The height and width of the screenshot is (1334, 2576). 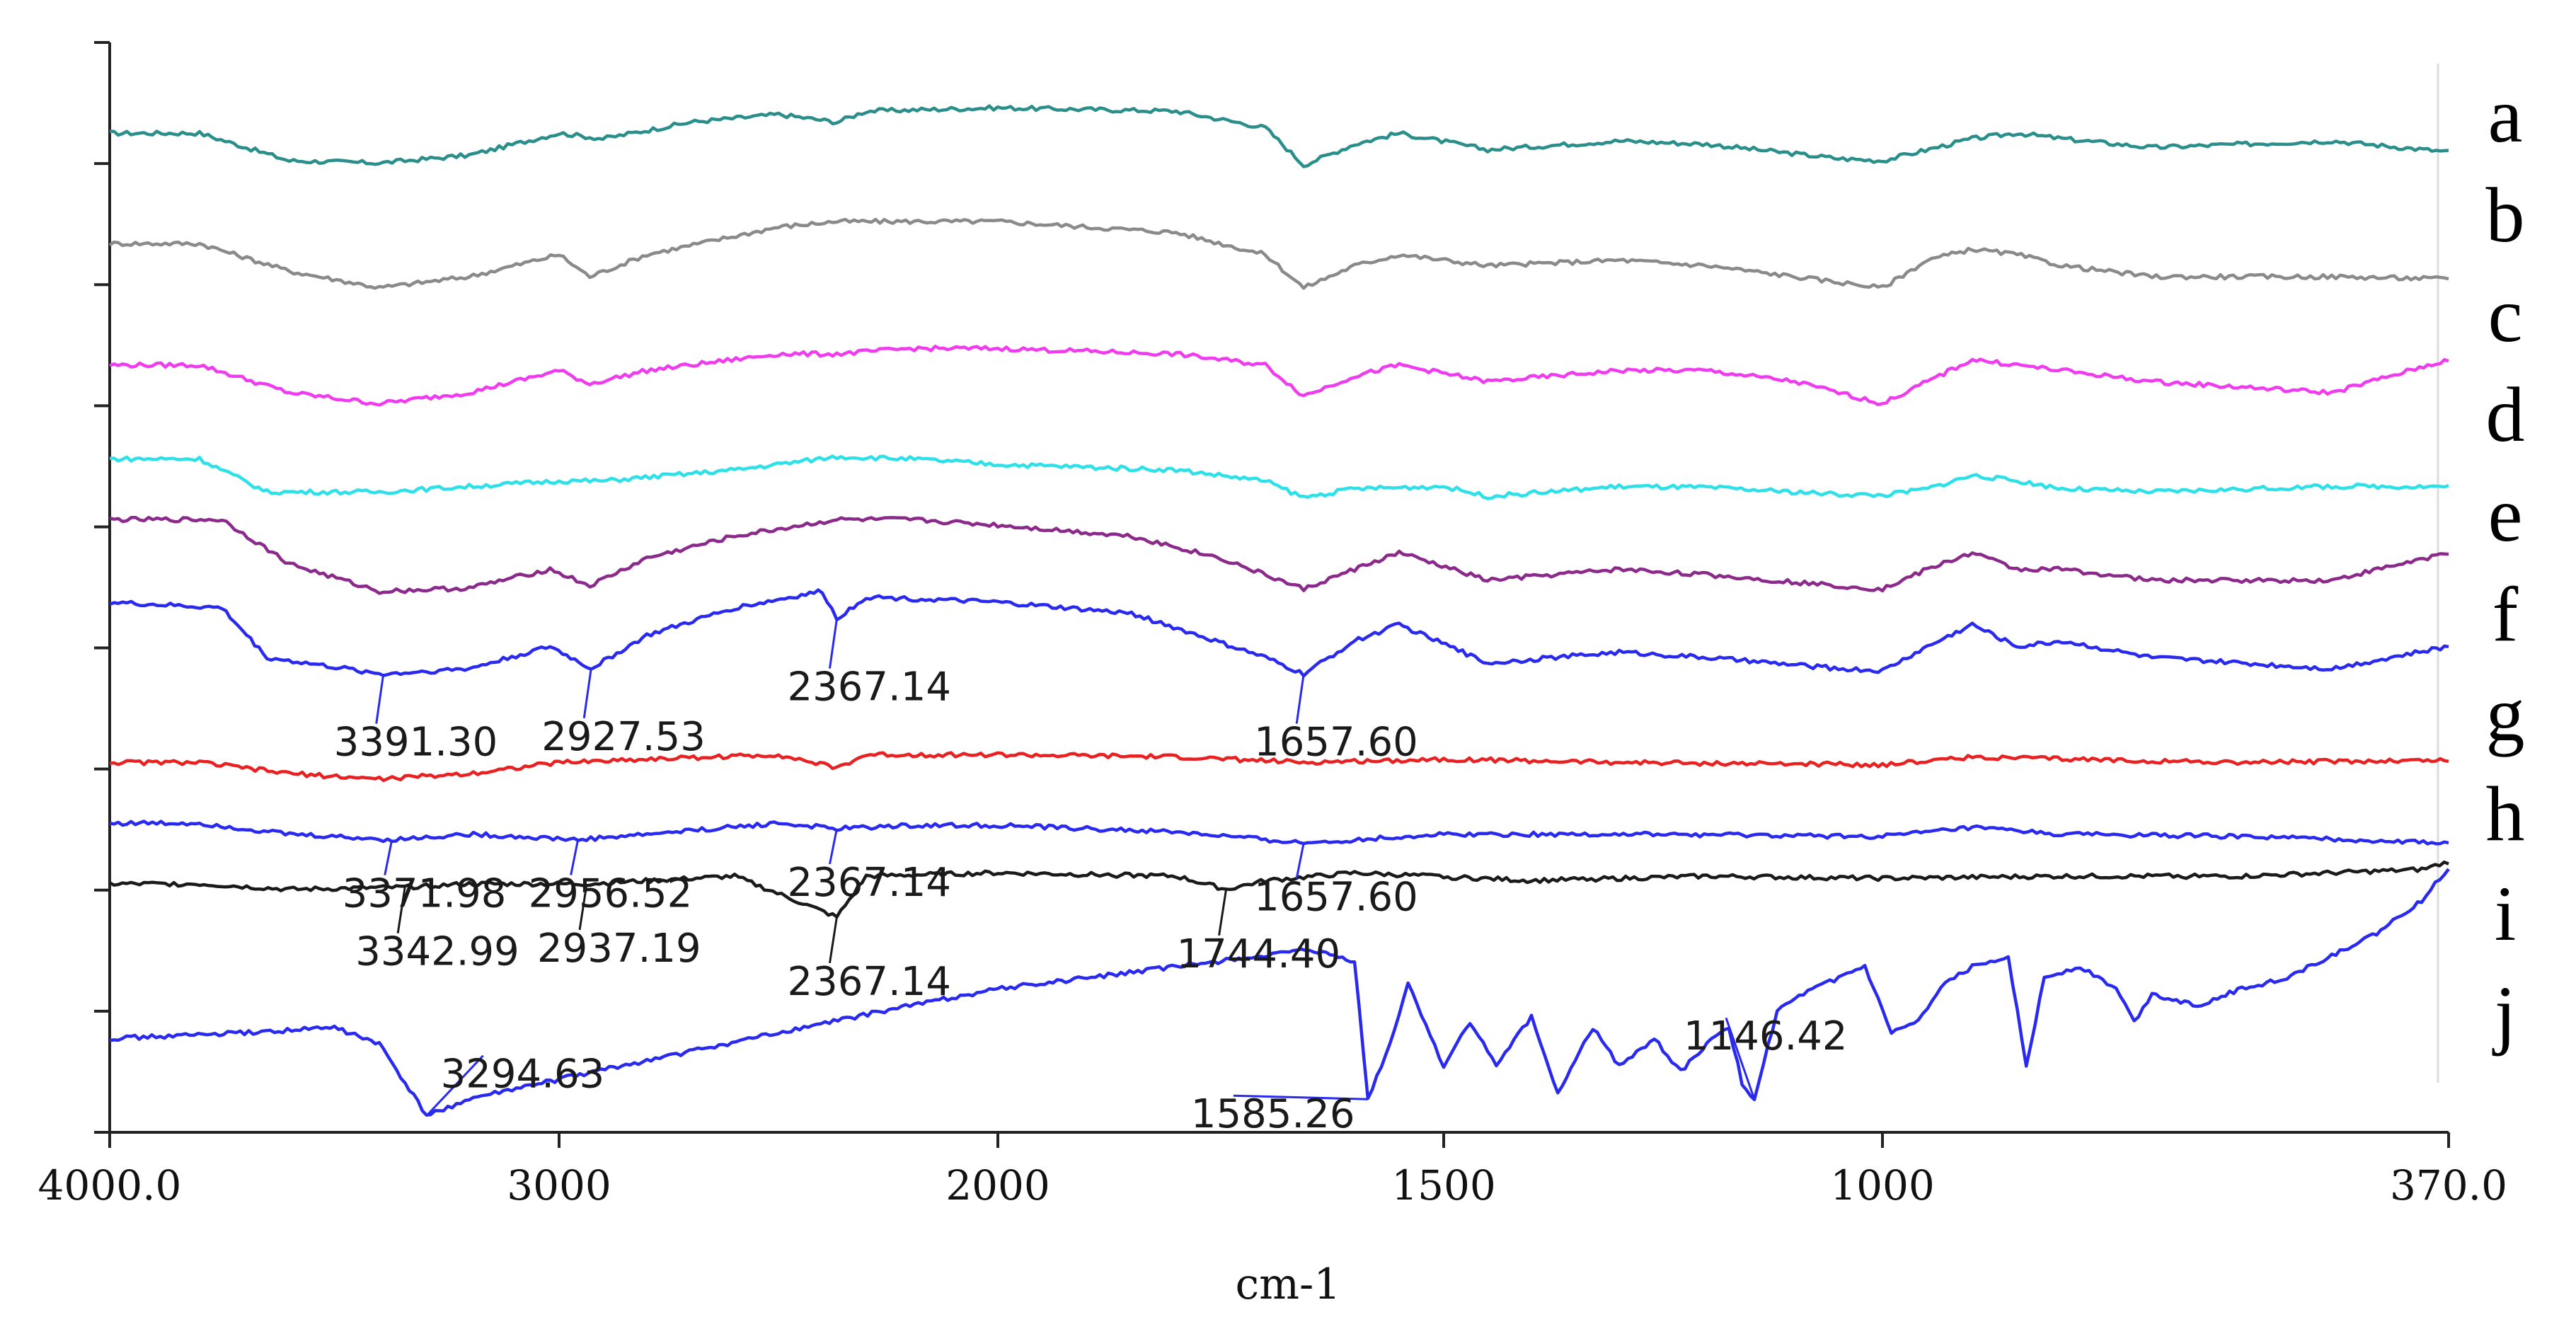 What do you see at coordinates (523, 1075) in the screenshot?
I see `peak-label: 3294.63` at bounding box center [523, 1075].